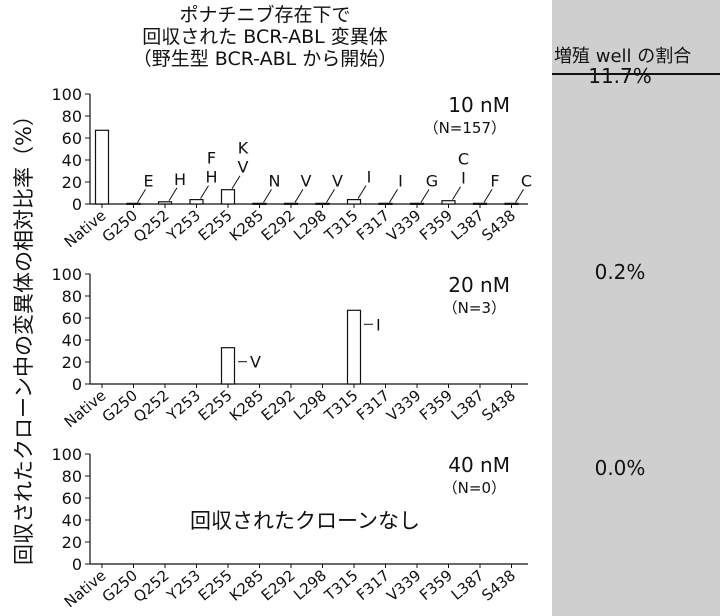  I want to click on n-count-label: （N=157）, so click(465, 128).